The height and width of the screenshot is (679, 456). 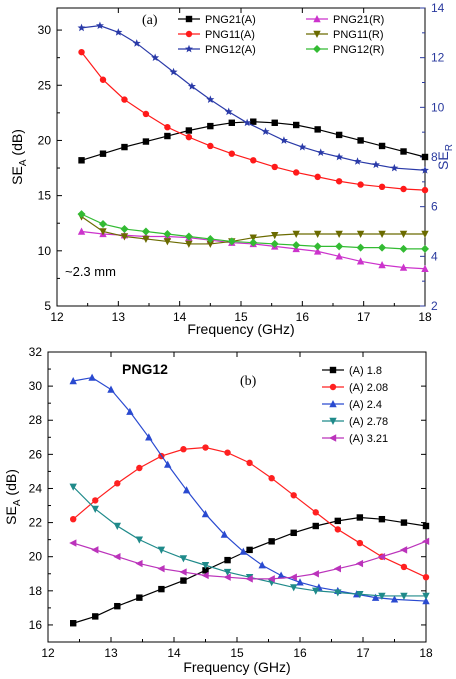 What do you see at coordinates (438, 8) in the screenshot?
I see `y2-tick-label: 14` at bounding box center [438, 8].